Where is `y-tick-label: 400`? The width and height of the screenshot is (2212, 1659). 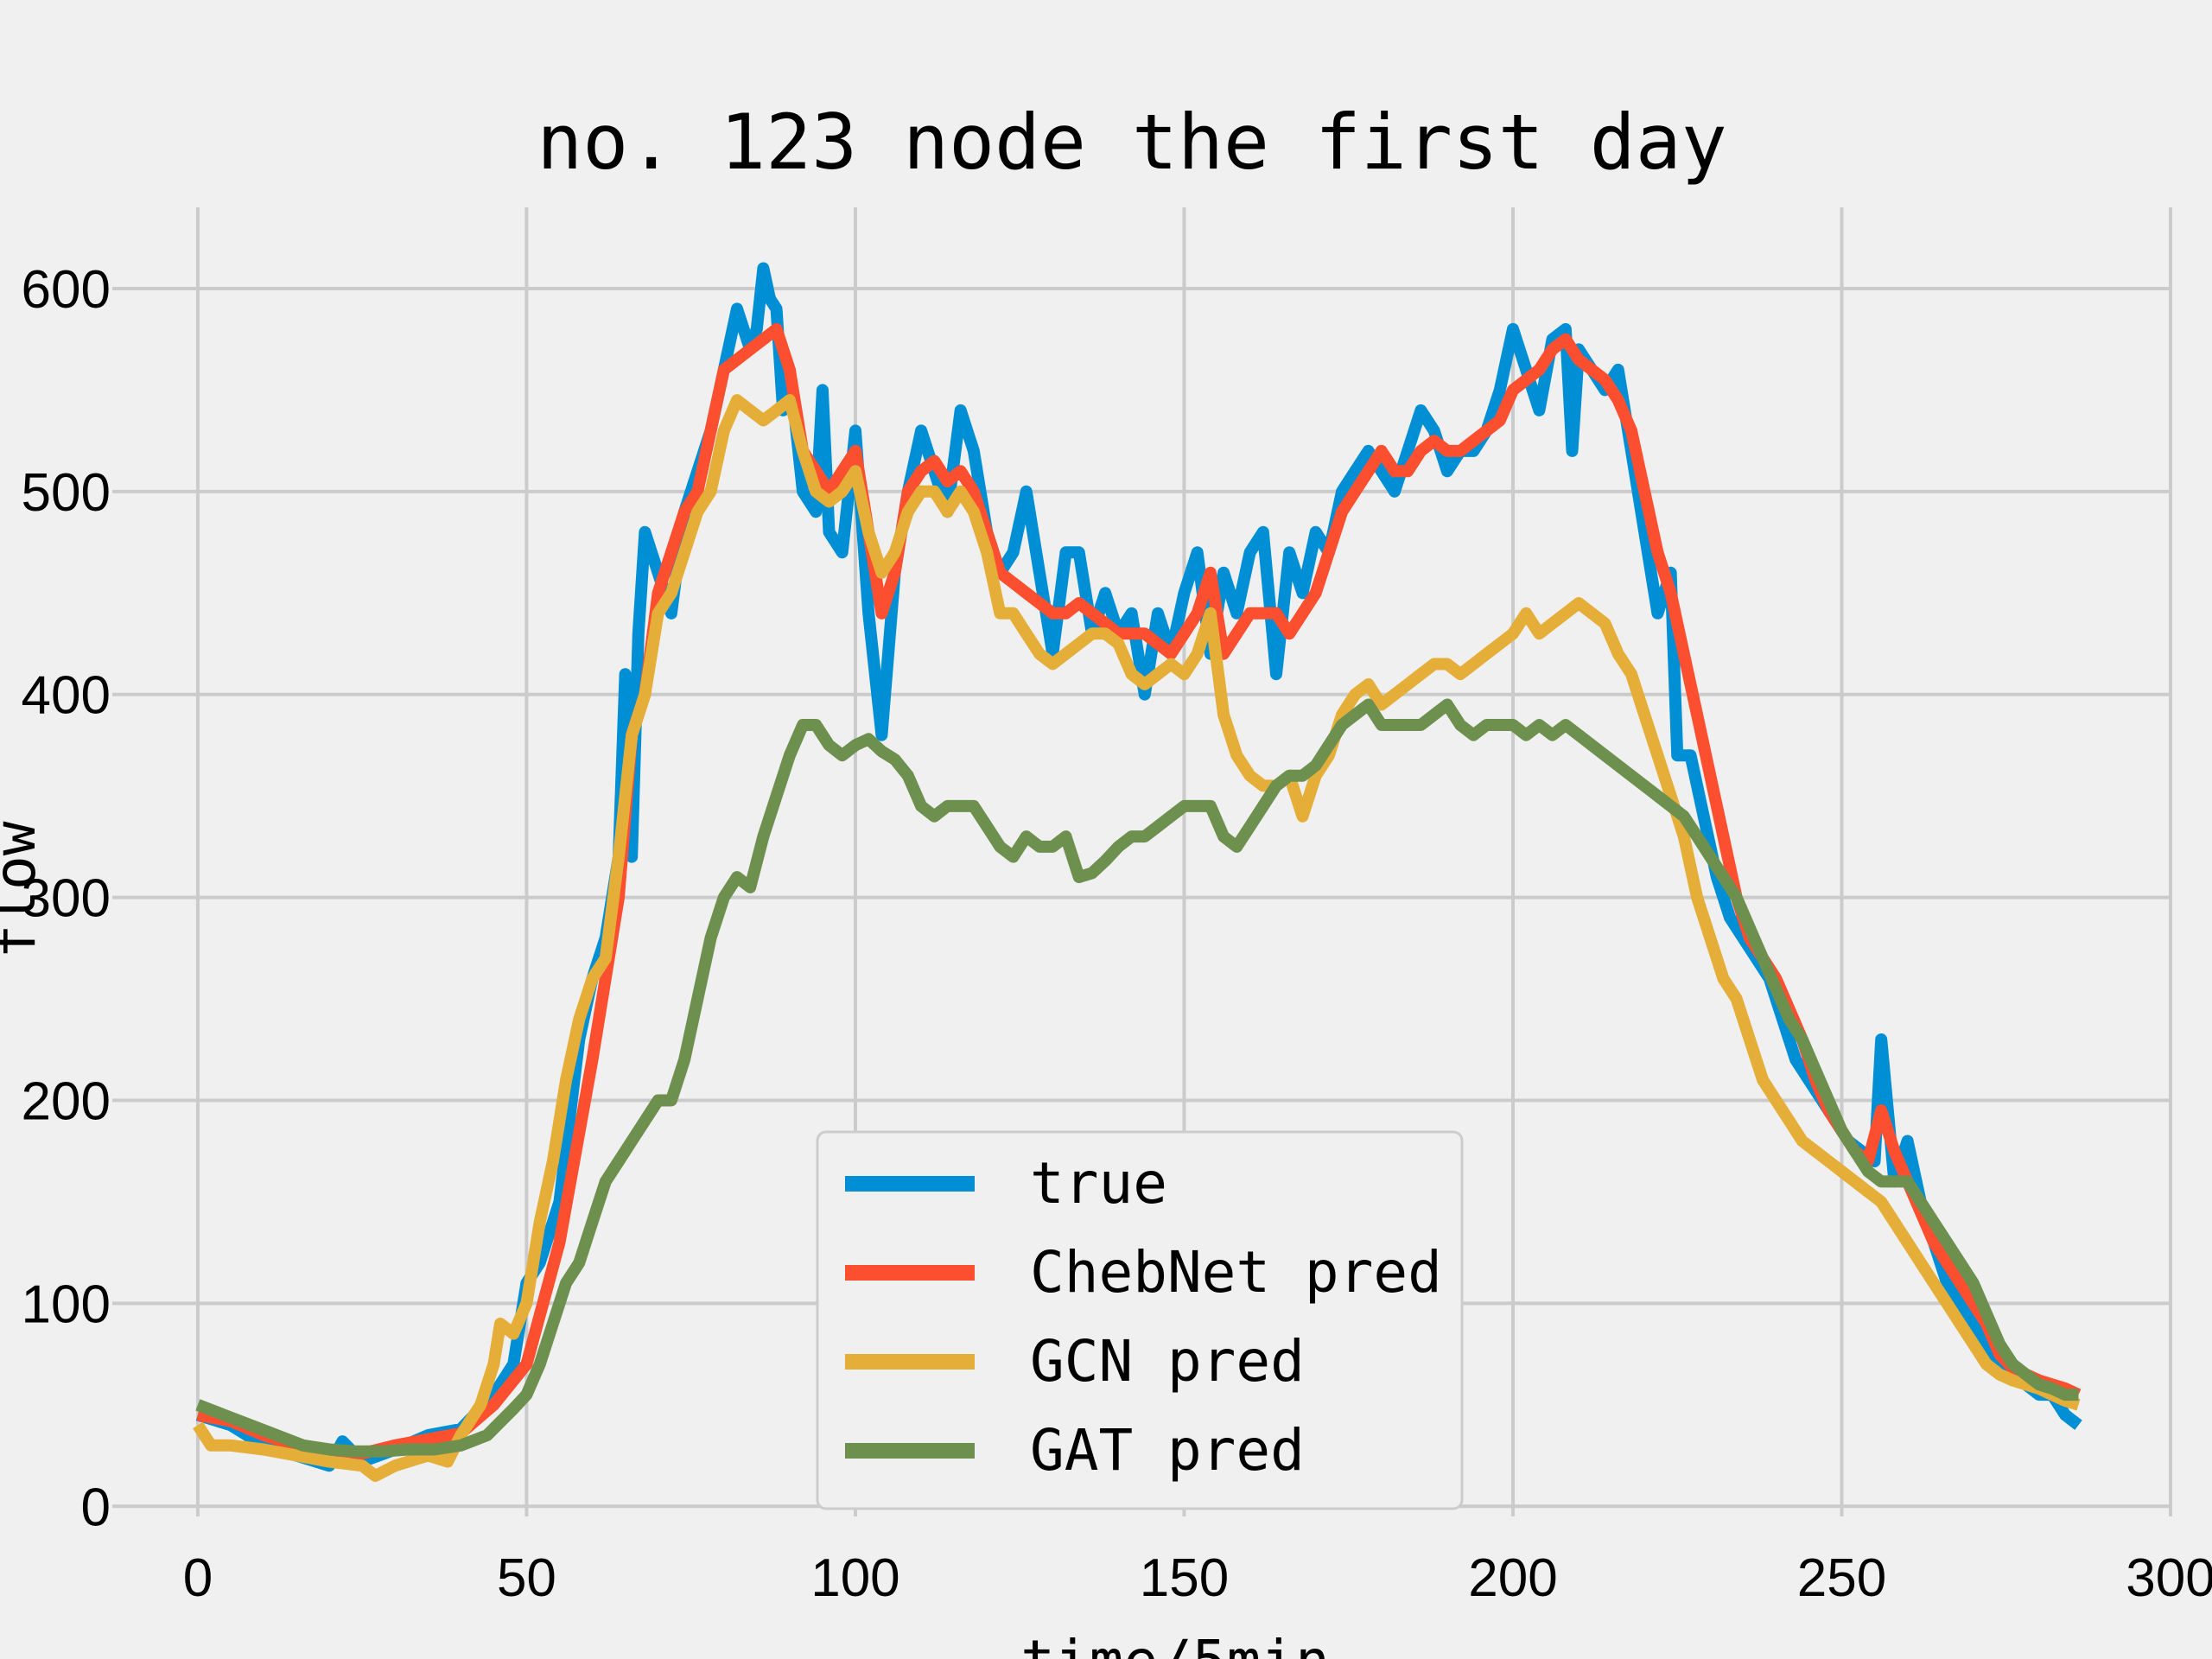 y-tick-label: 400 is located at coordinates (66, 696).